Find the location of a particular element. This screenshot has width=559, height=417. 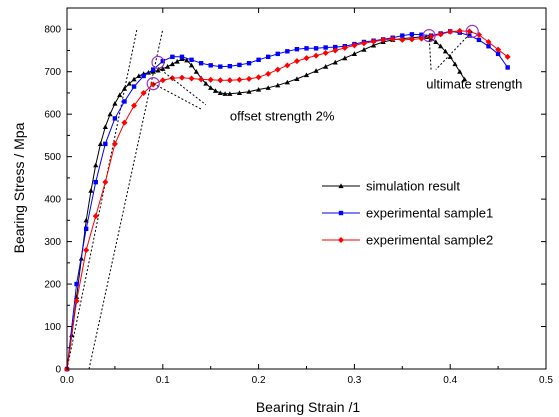

y-tick-label: 100 is located at coordinates (52, 327).